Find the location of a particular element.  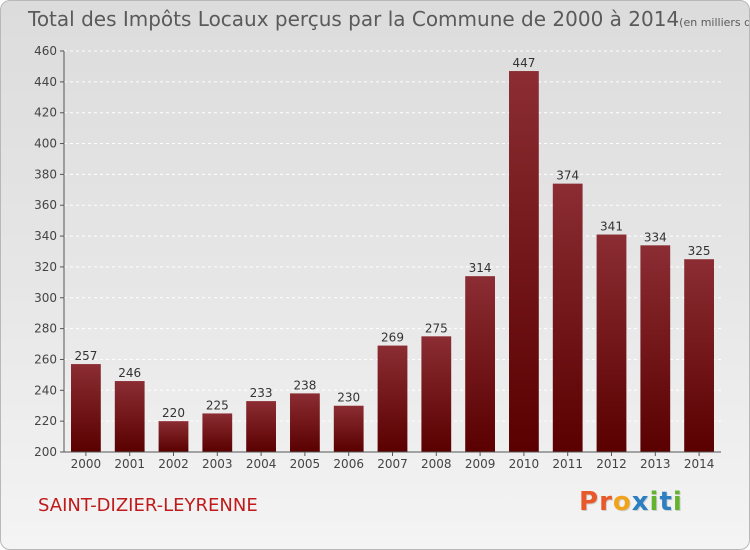

x-tick-label: 2011 is located at coordinates (567, 464).